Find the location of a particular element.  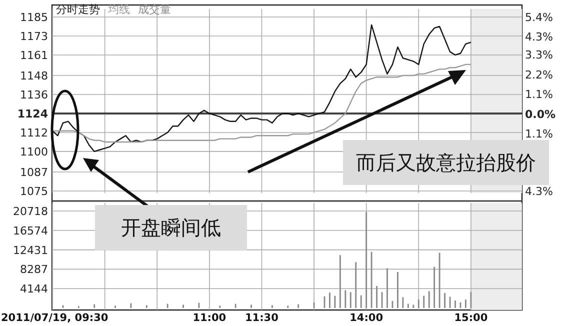

y-tick-label: 1087 is located at coordinates (34, 173).